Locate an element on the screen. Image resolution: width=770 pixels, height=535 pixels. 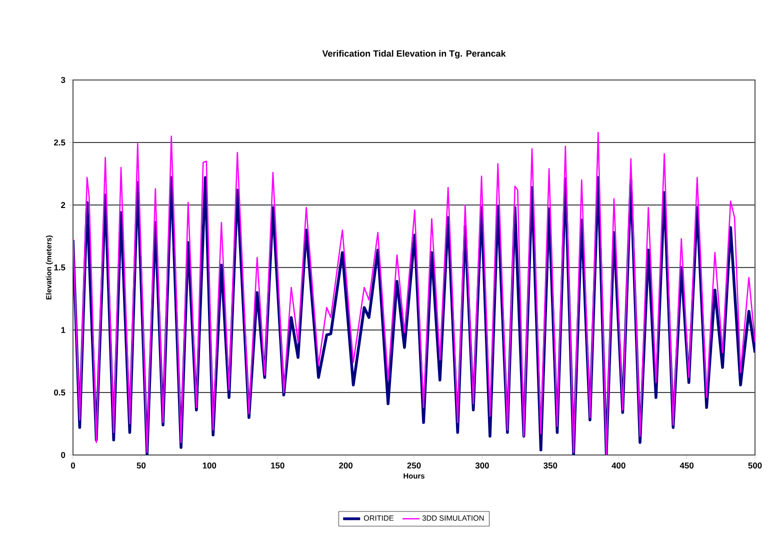
x-tick-label: 0 is located at coordinates (73, 465).